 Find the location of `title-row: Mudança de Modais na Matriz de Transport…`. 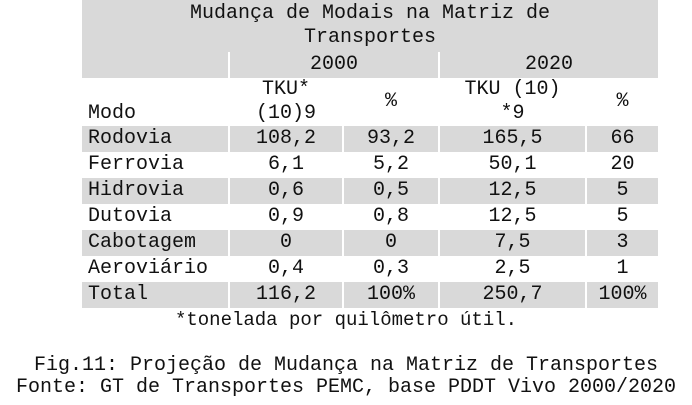

title-row: Mudança de Modais na Matriz de Transport… is located at coordinates (370, 26).